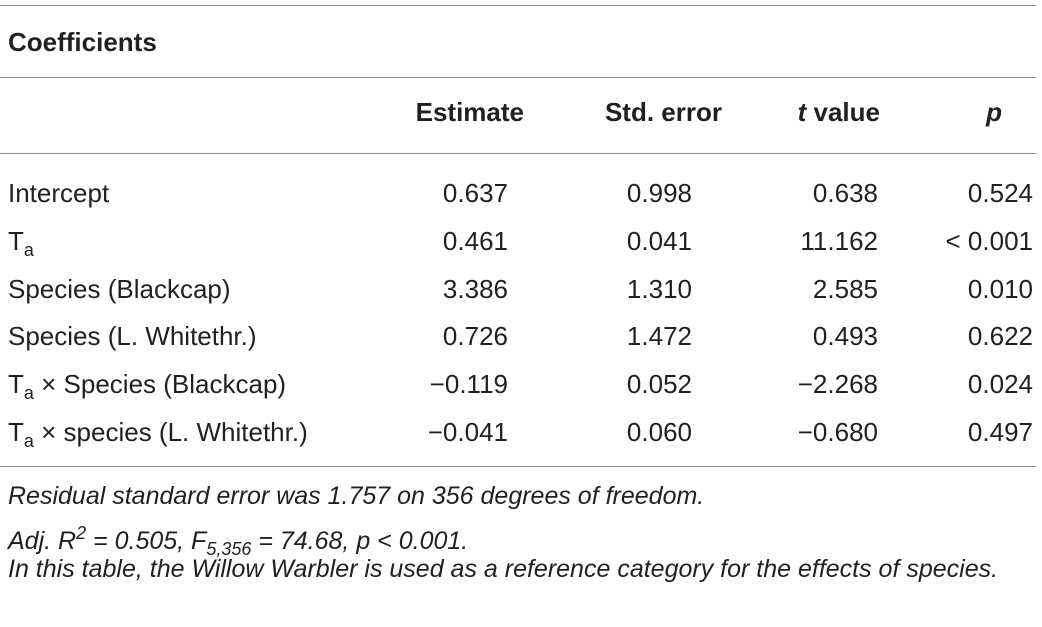 The image size is (1042, 627). What do you see at coordinates (659, 336) in the screenshot?
I see `value-cell: 1.472` at bounding box center [659, 336].